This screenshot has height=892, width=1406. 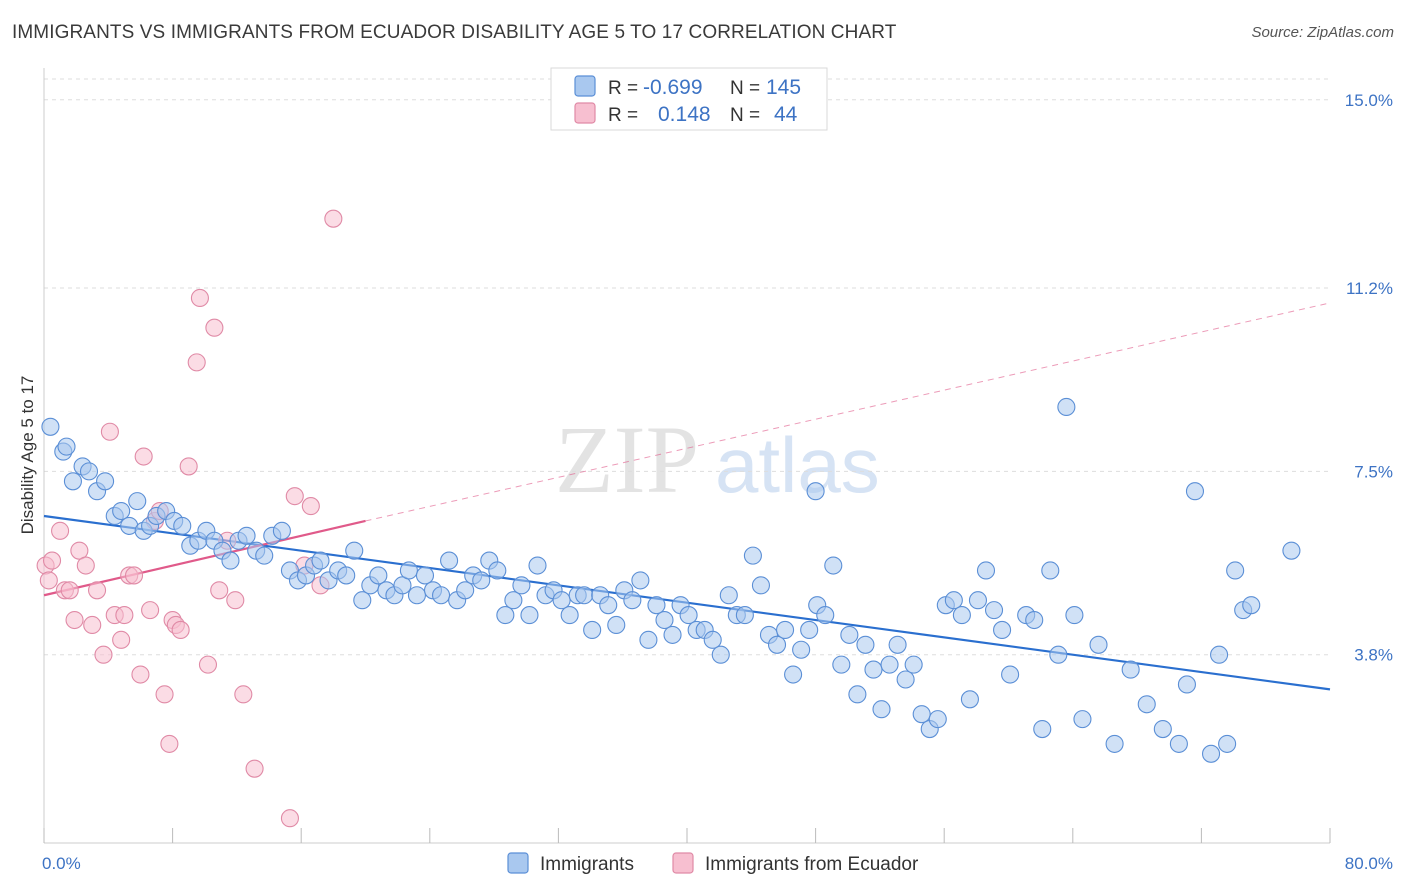 What do you see at coordinates (623, 115) in the screenshot?
I see `legend-r-label-ecuador: R =` at bounding box center [623, 115].